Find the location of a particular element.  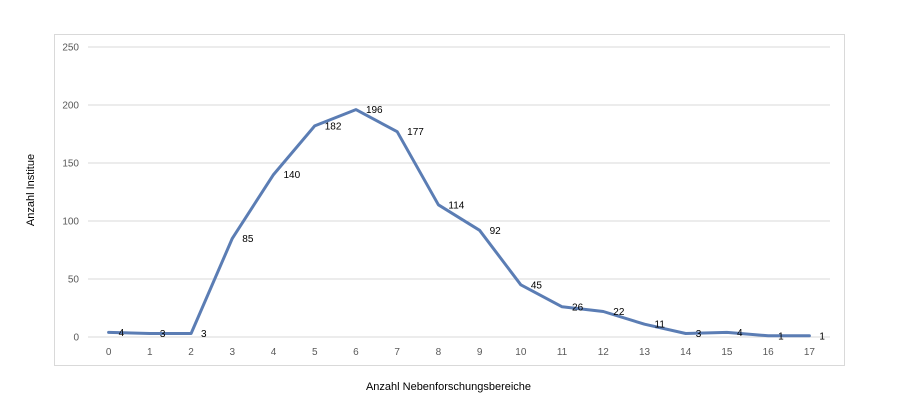

x-tick-label: 9 is located at coordinates (480, 352).